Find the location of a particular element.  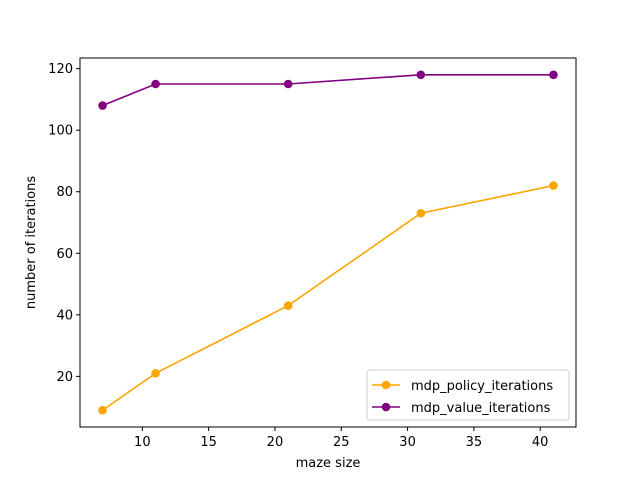

x-axis-label: maze size is located at coordinates (328, 463).